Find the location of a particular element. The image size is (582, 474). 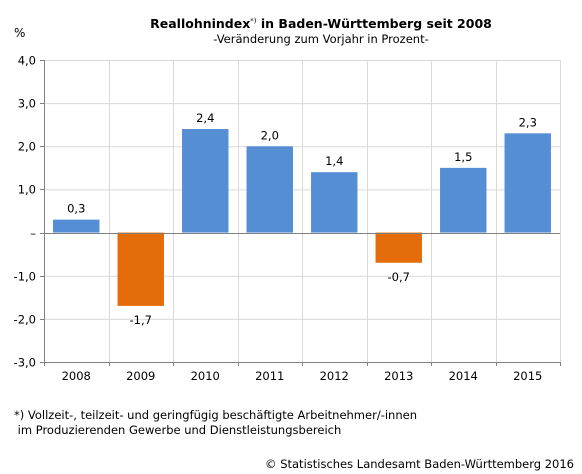

y-tick-label: 1,0 is located at coordinates (27, 190).